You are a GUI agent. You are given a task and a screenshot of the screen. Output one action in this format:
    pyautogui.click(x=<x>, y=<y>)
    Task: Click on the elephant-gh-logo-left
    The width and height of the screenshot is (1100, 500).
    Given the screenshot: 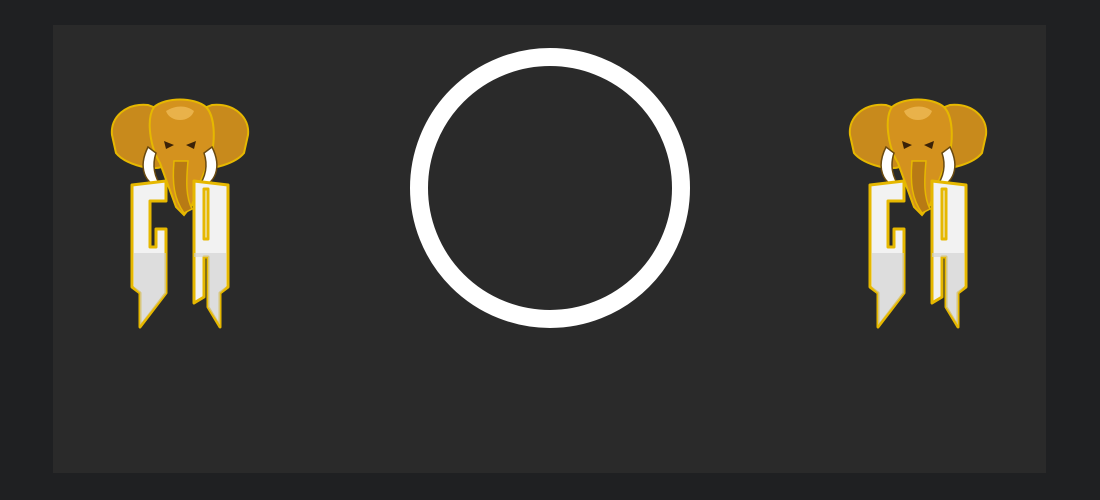 What is the action you would take?
    pyautogui.click(x=180, y=215)
    